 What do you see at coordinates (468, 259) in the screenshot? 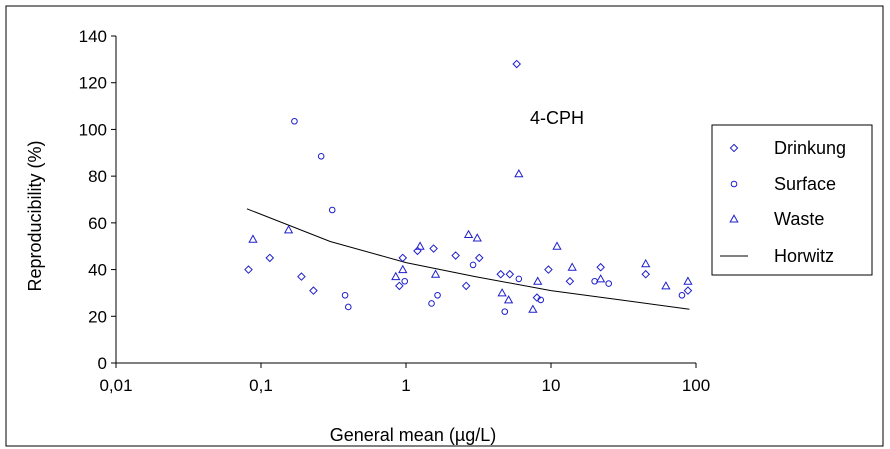
I see `horwitz-line` at bounding box center [468, 259].